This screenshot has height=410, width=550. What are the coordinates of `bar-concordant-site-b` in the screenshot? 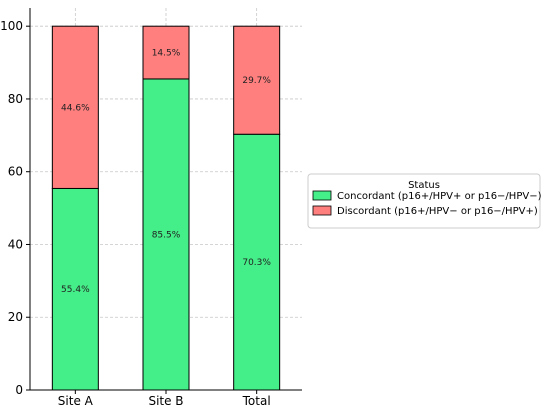 It's located at (166, 234).